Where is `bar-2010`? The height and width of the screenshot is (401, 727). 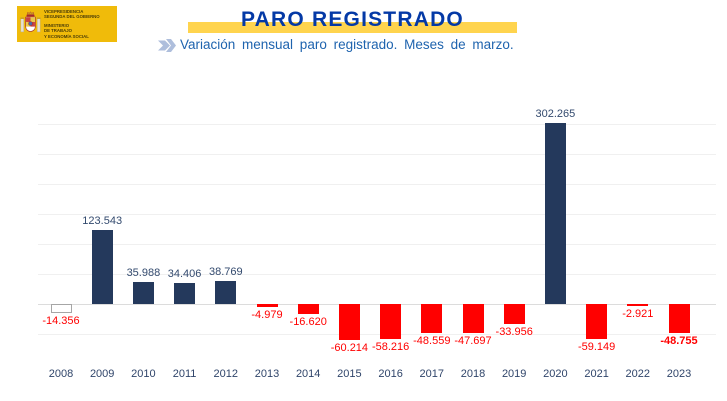
bar-2010 is located at coordinates (143, 293).